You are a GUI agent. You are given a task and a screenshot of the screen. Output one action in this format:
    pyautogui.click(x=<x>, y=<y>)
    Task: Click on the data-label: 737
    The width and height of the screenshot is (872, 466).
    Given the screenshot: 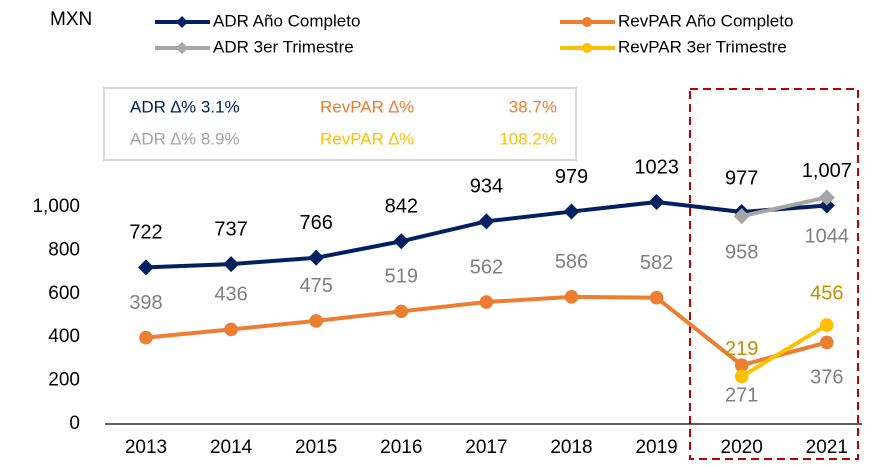 What is the action you would take?
    pyautogui.click(x=230, y=229)
    